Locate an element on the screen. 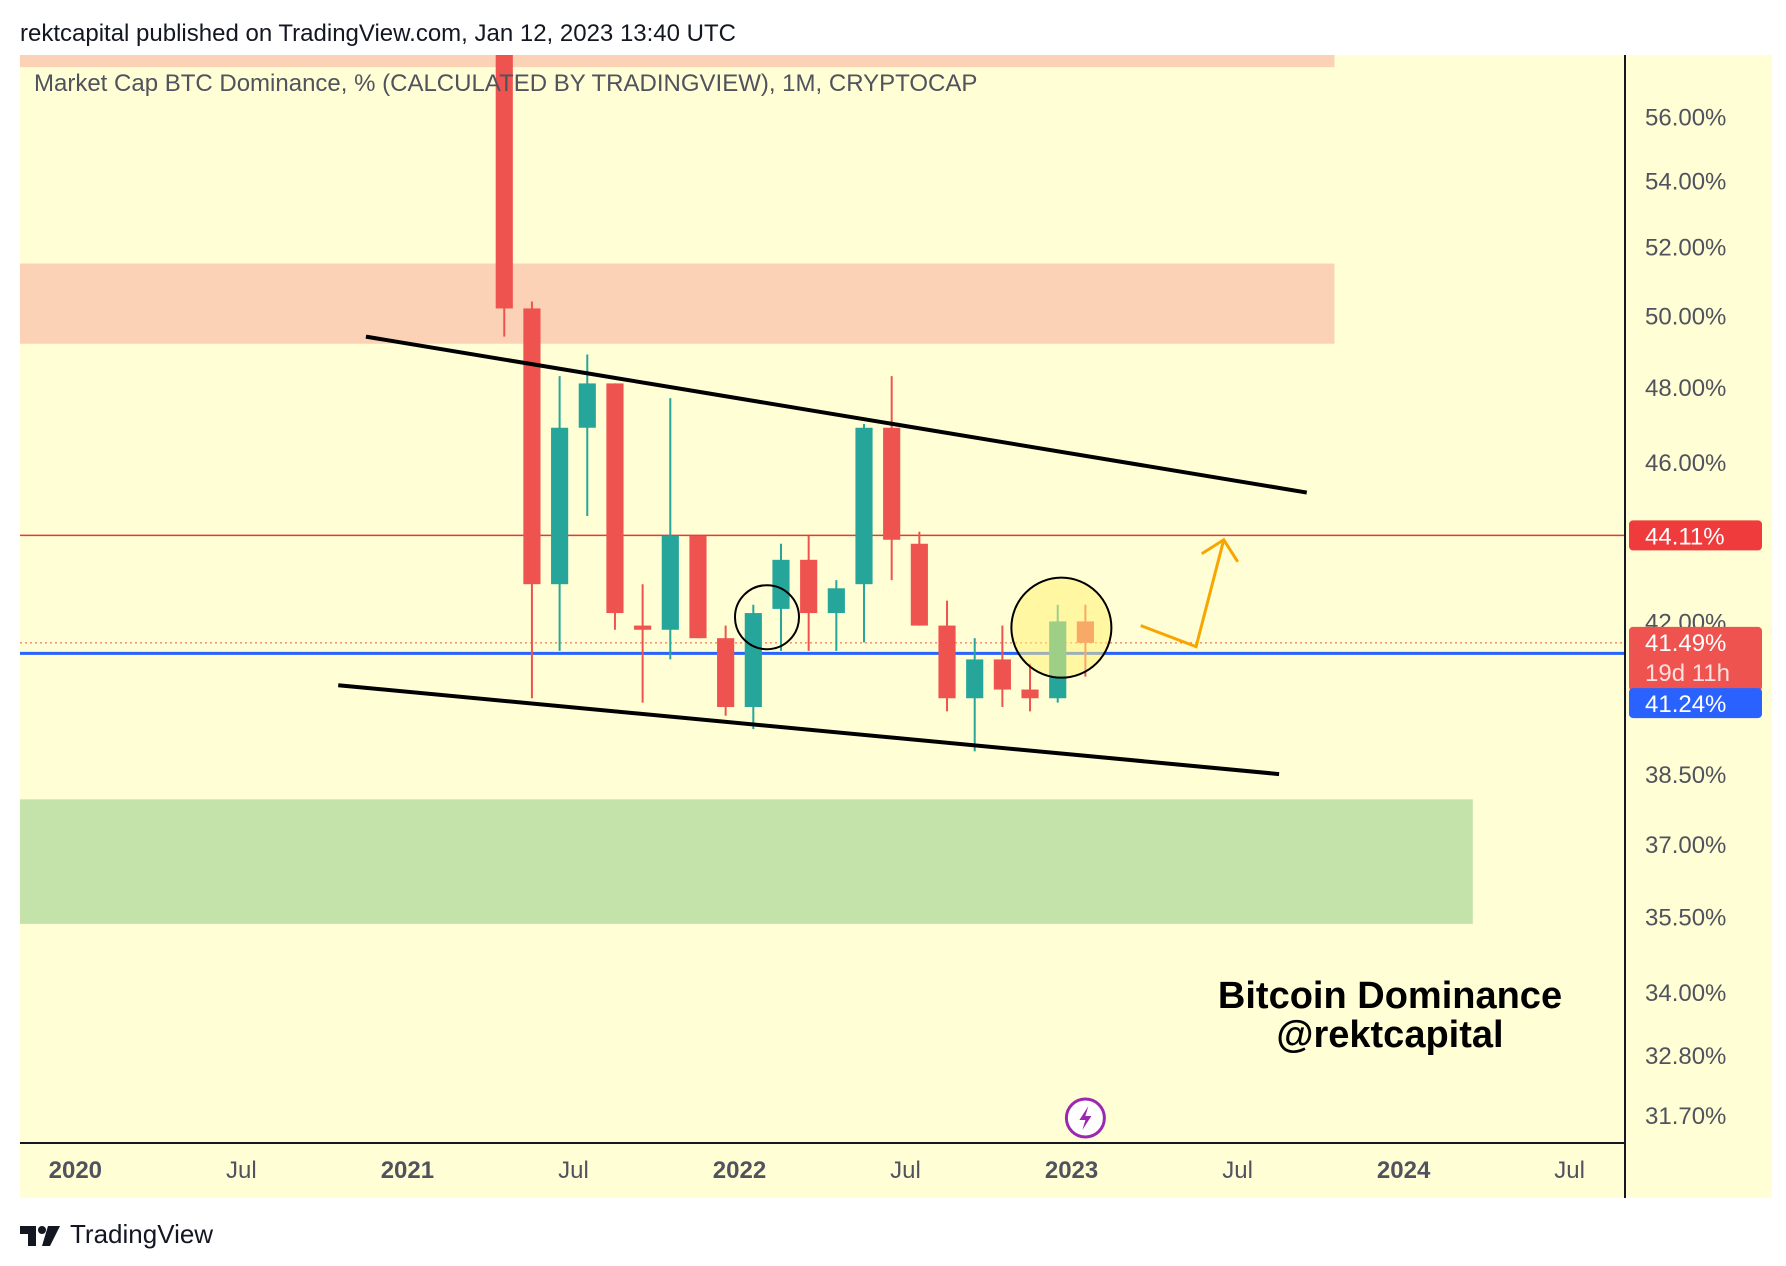 The height and width of the screenshot is (1266, 1786). y-tick-label: 38.50% is located at coordinates (1685, 775).